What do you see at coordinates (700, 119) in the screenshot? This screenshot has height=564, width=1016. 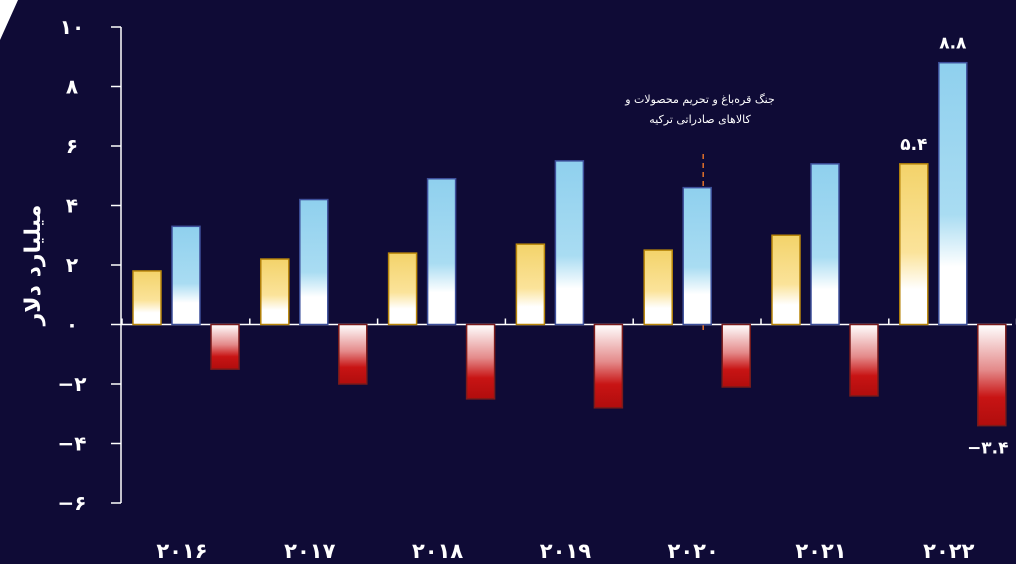 I see `annotation-text: کالاهای صادراتی ترکیه` at bounding box center [700, 119].